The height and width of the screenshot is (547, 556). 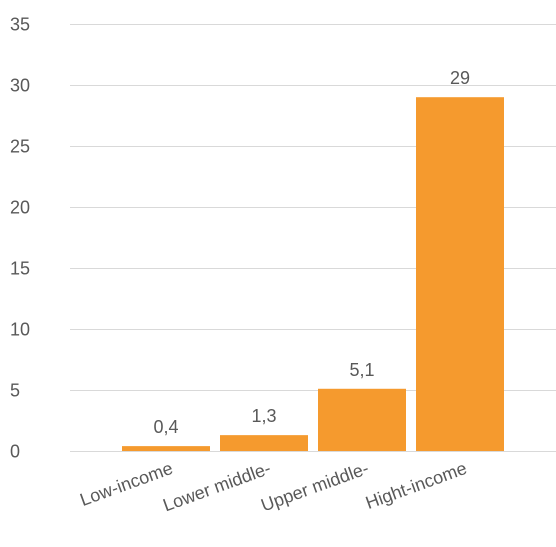 What do you see at coordinates (15, 452) in the screenshot?
I see `y-tick-label: 0` at bounding box center [15, 452].